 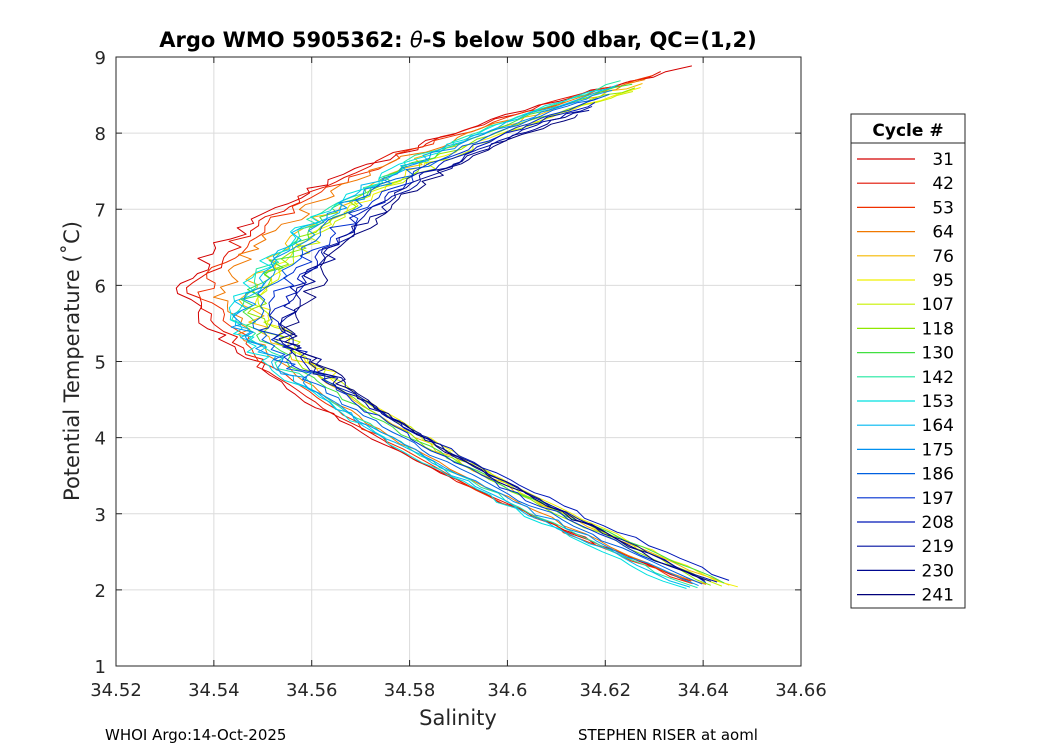 I want to click on x-tick-label: 34.52, so click(x=116, y=690).